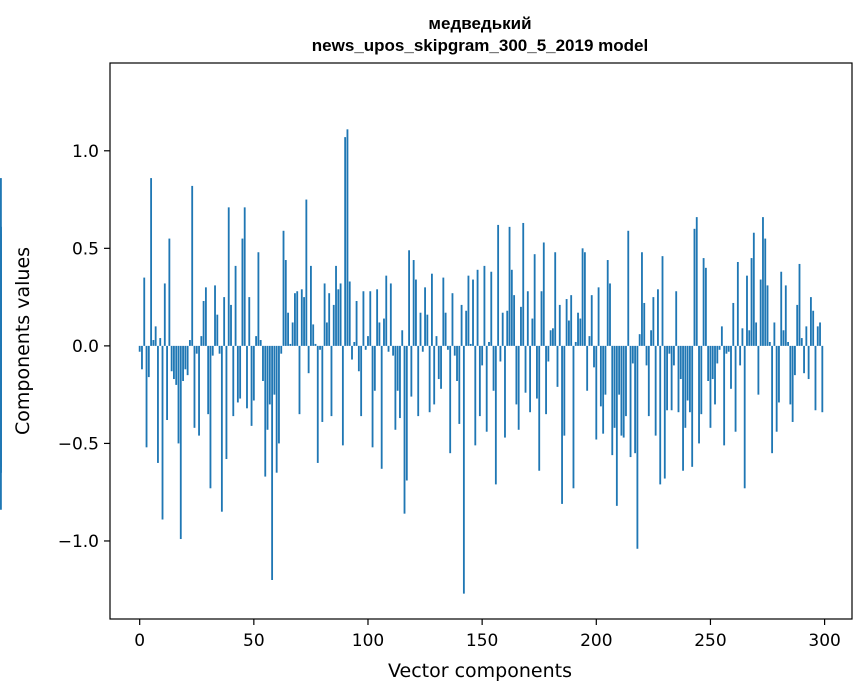 The width and height of the screenshot is (867, 700). Describe the element at coordinates (139, 641) in the screenshot. I see `x-tick-label: 0` at that location.